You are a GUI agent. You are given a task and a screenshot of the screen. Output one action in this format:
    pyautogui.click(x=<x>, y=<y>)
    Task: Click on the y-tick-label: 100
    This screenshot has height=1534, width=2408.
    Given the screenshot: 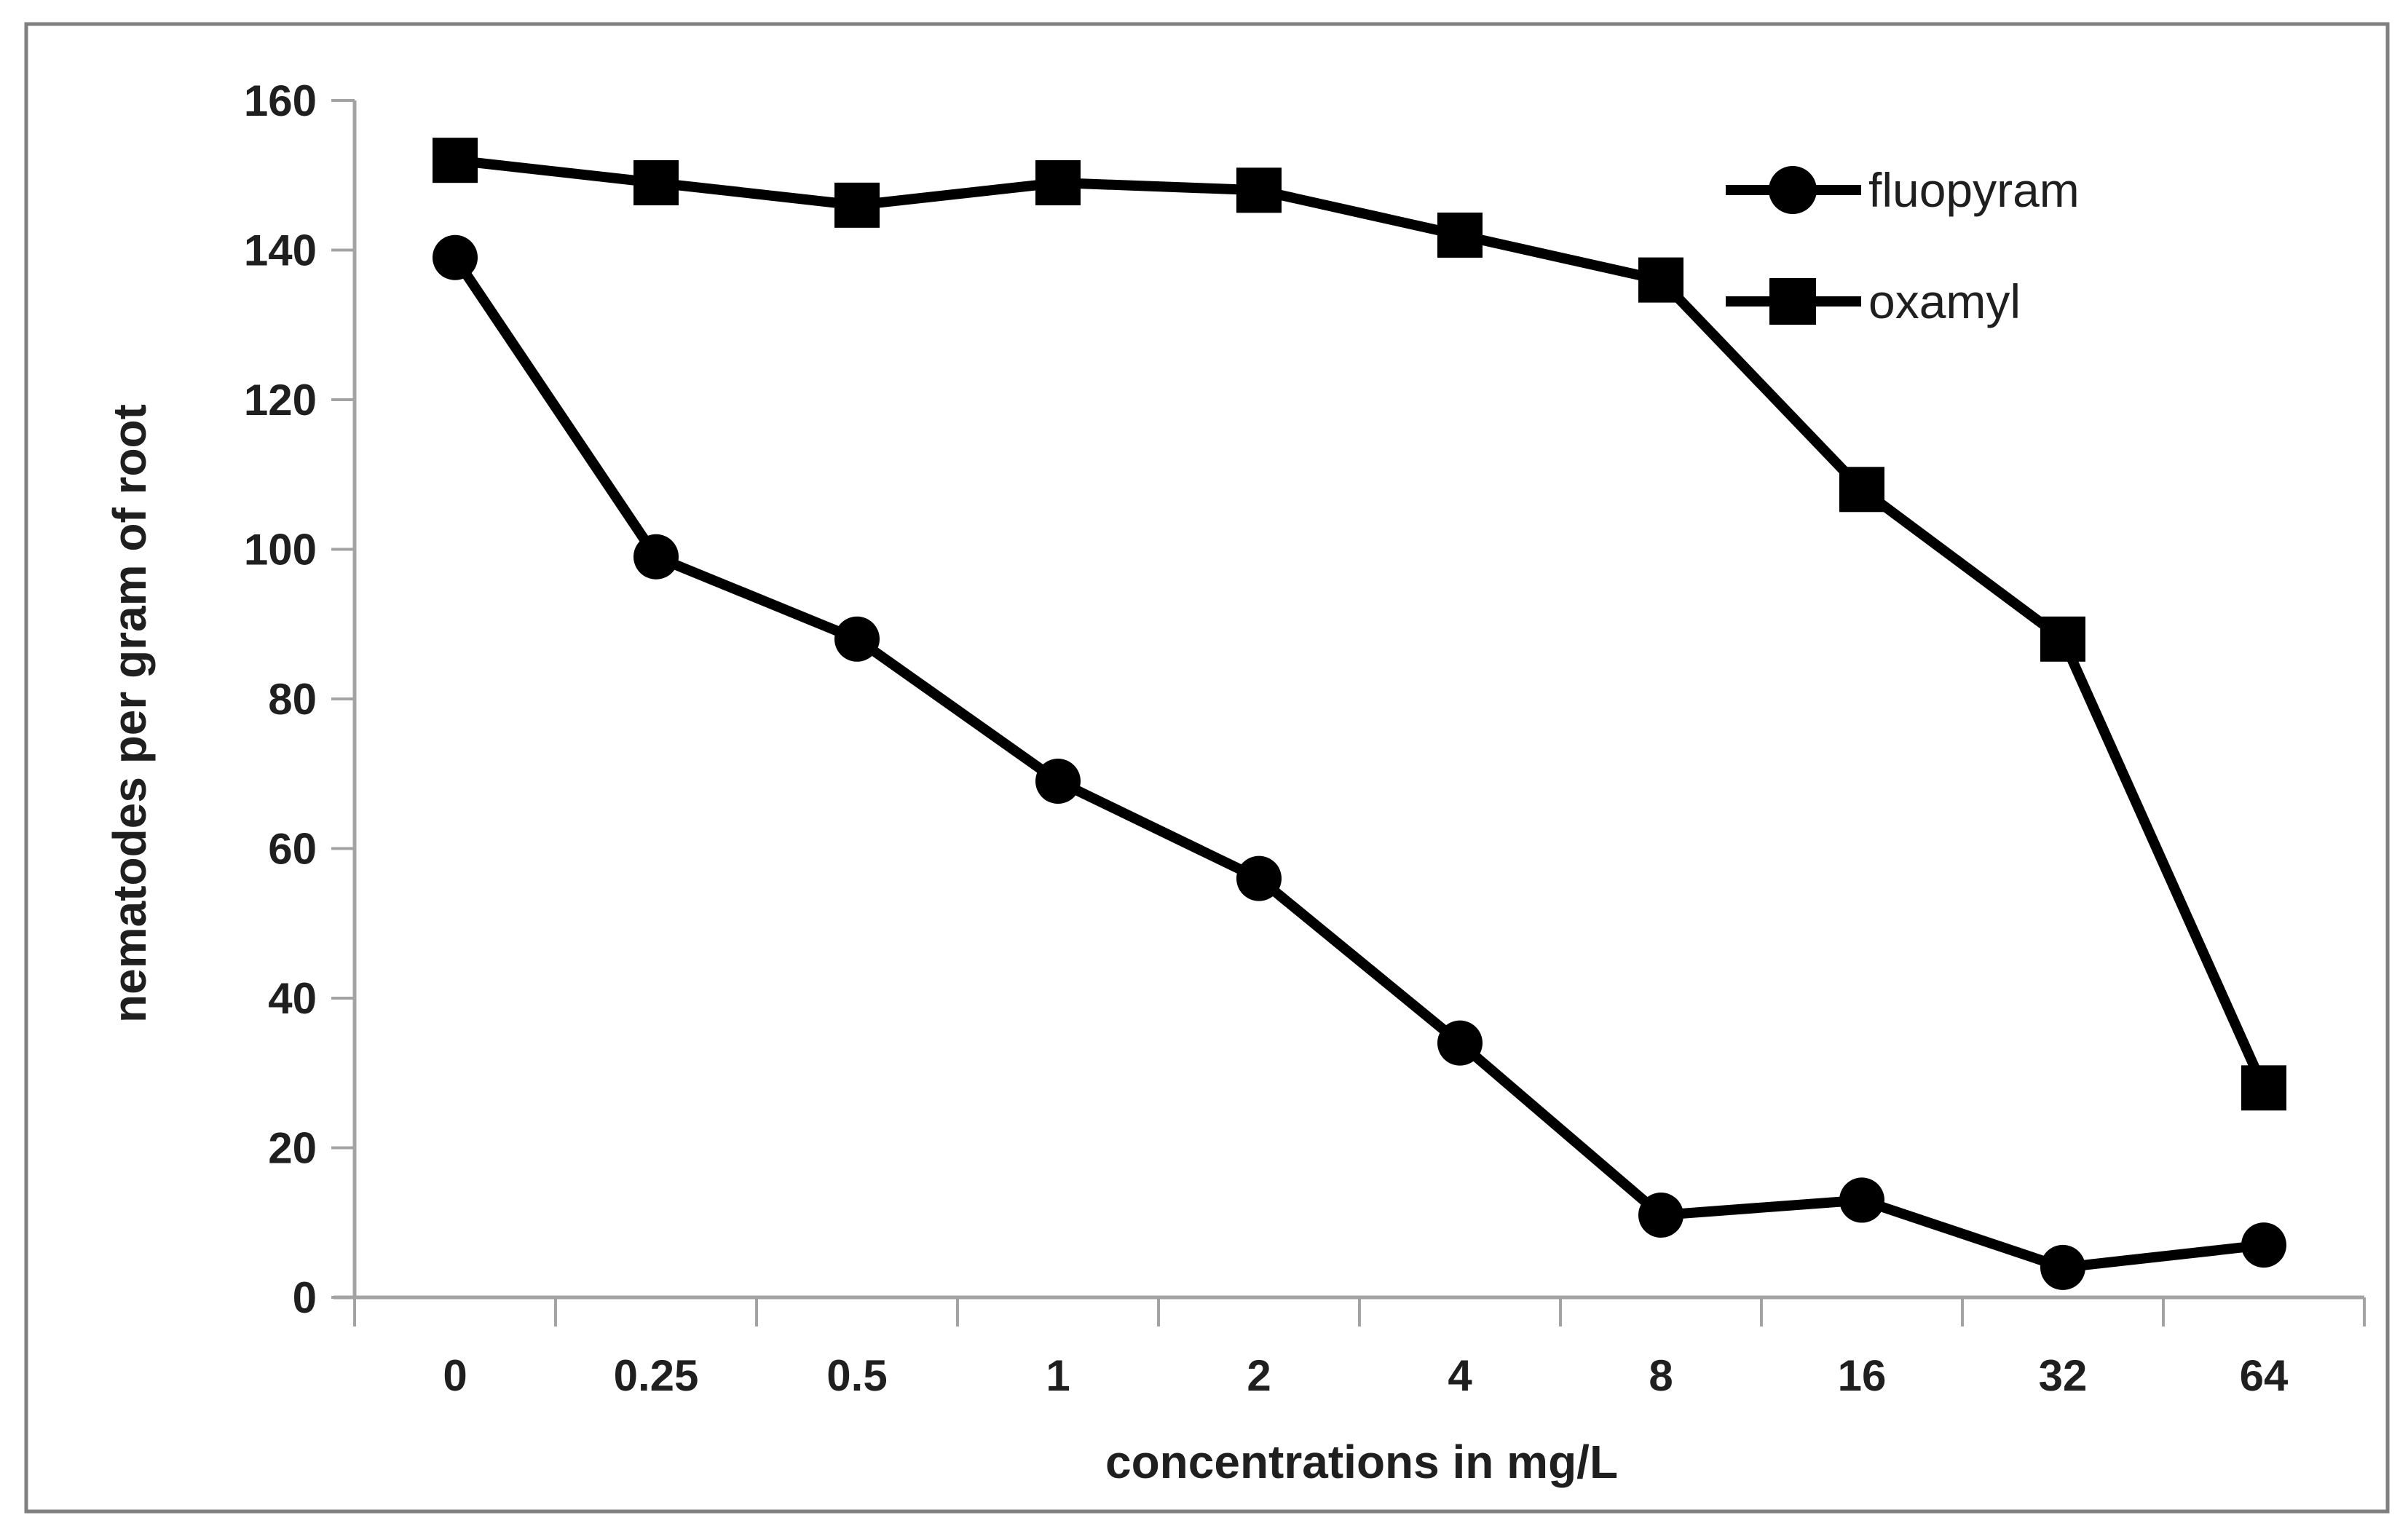 What is the action you would take?
    pyautogui.click(x=280, y=550)
    